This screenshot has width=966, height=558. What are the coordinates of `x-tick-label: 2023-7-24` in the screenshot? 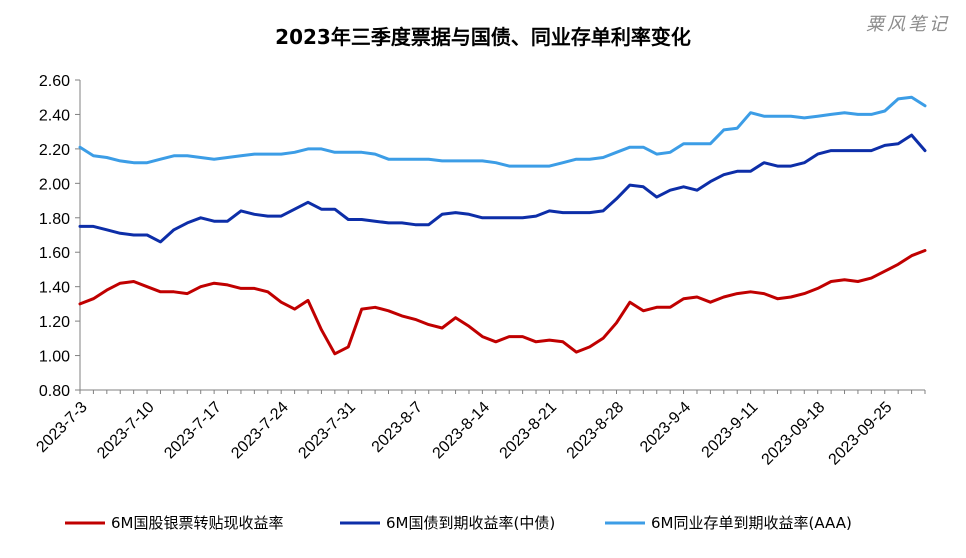 It's located at (260, 431).